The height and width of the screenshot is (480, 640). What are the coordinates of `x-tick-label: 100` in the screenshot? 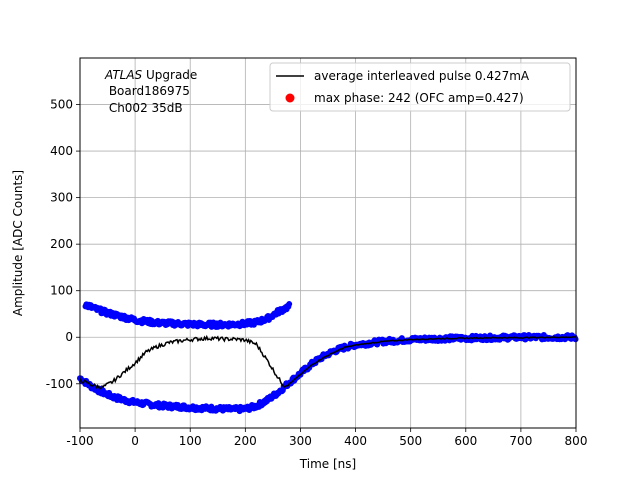 It's located at (190, 441).